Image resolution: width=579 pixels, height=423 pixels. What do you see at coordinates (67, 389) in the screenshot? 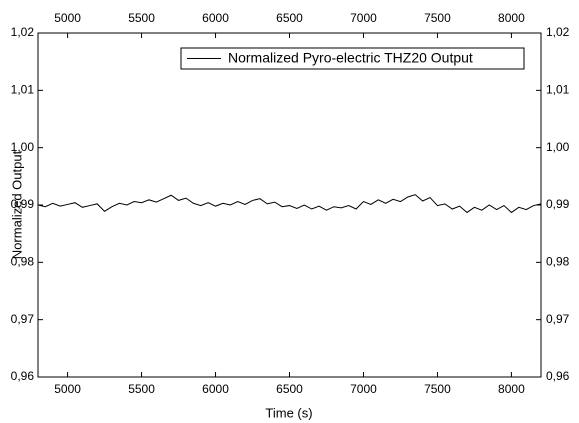
I see `x-tick-label: 5000` at bounding box center [67, 389].